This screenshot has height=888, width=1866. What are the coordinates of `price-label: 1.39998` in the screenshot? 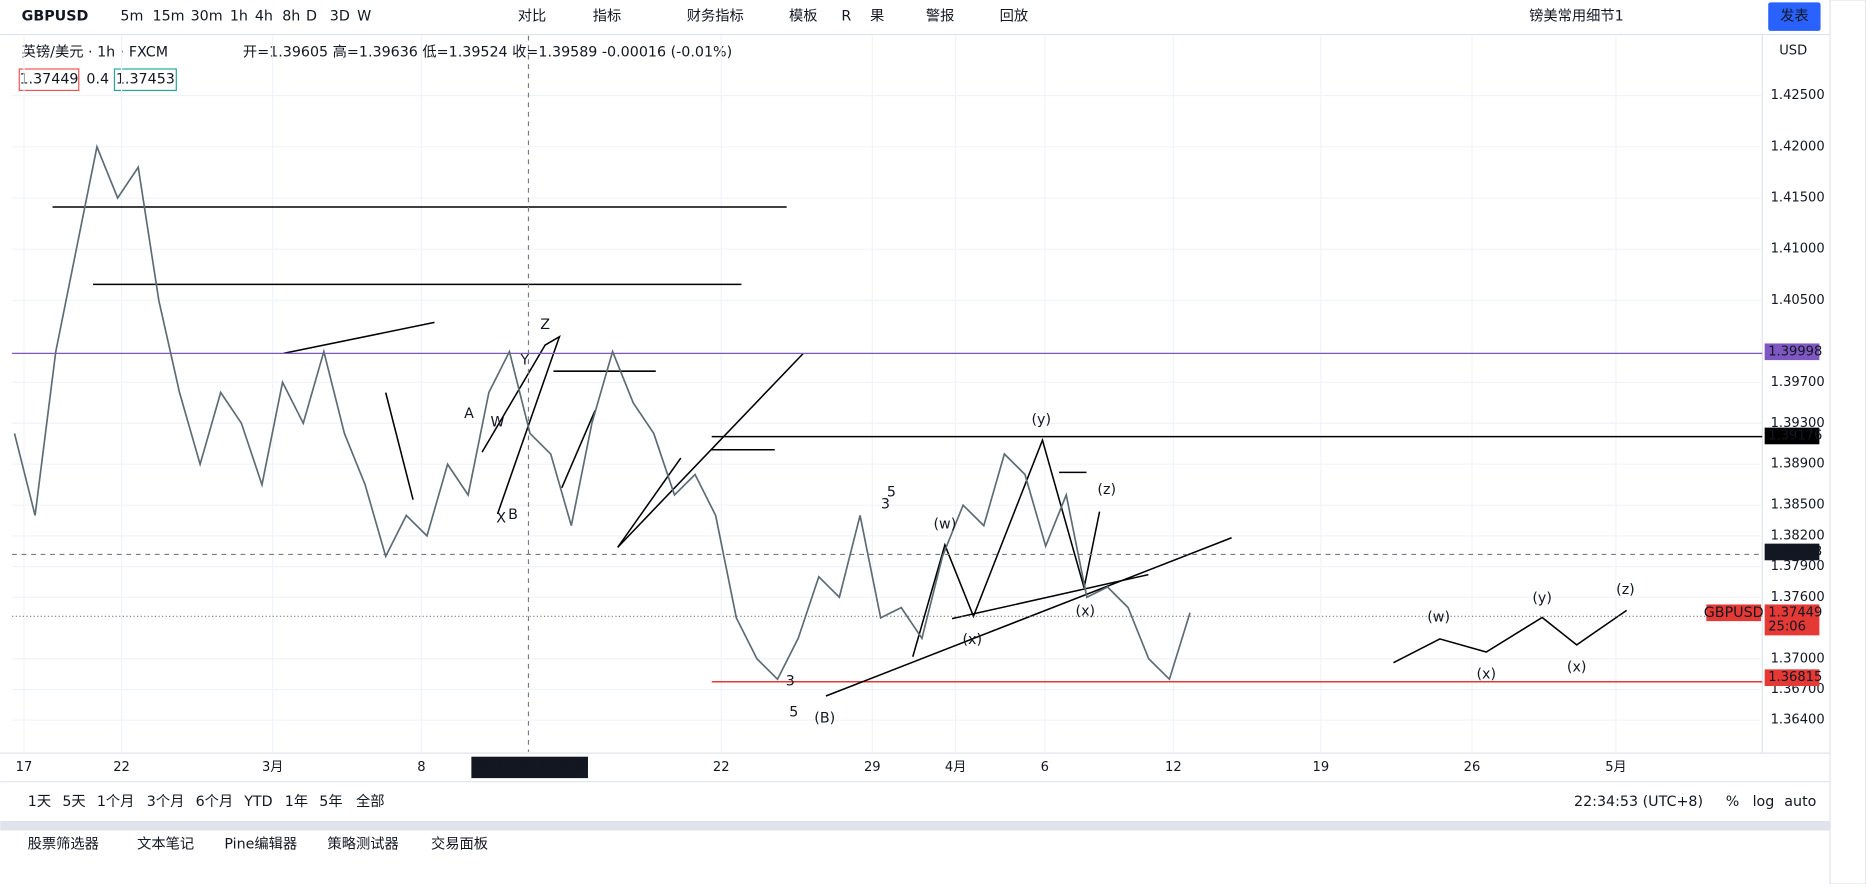 It's located at (1795, 351).